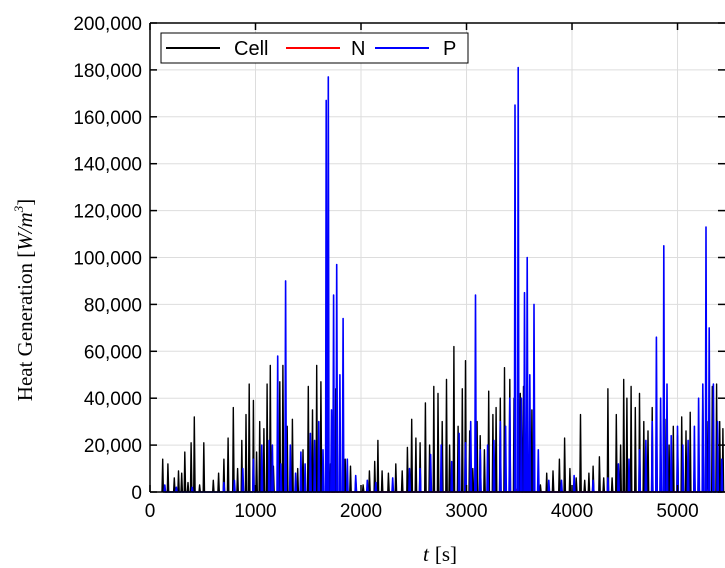 The image size is (725, 568). I want to click on y-tick-label: 140,000, so click(107, 165).